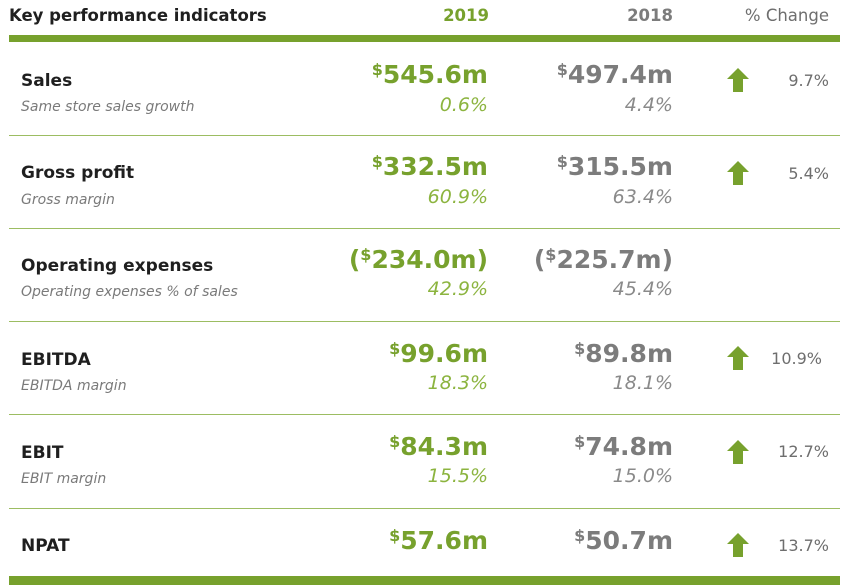 Image resolution: width=843 pixels, height=586 pixels. What do you see at coordinates (786, 15) in the screenshot?
I see `column-header-change: % Change` at bounding box center [786, 15].